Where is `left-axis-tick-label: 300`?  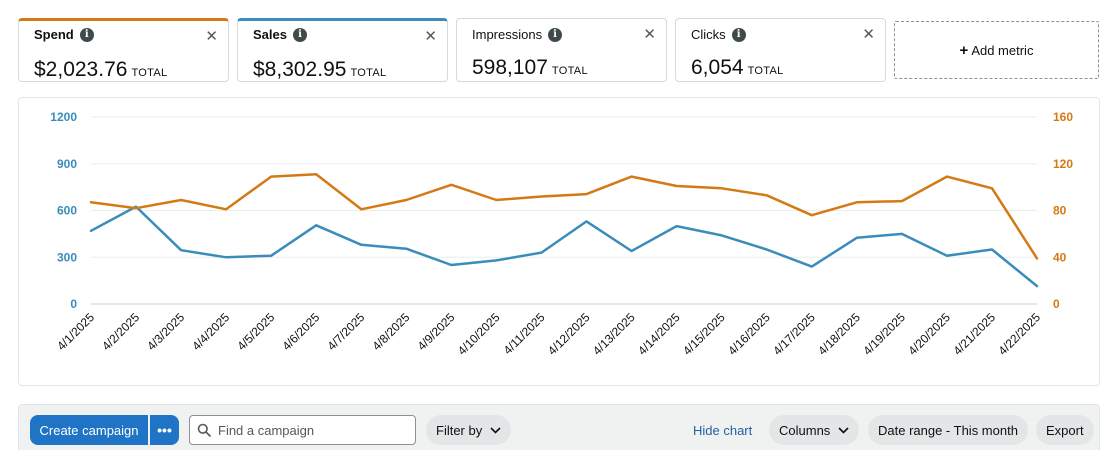 left-axis-tick-label: 300 is located at coordinates (67, 257).